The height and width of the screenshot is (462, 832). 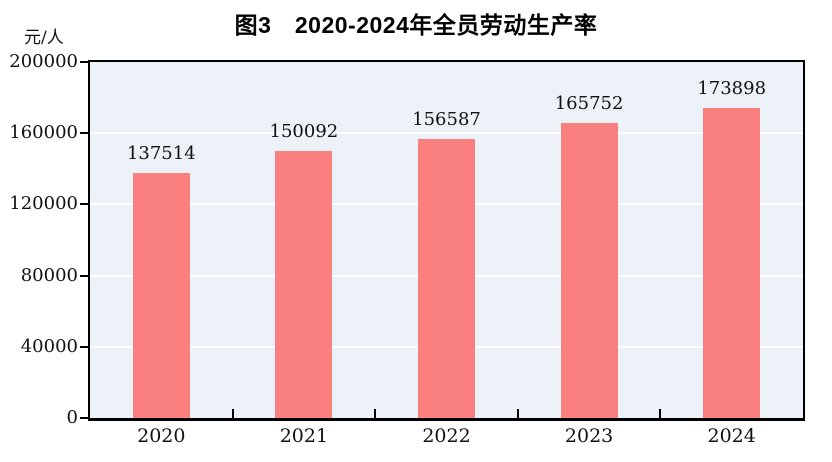 What do you see at coordinates (161, 295) in the screenshot?
I see `bar-2020` at bounding box center [161, 295].